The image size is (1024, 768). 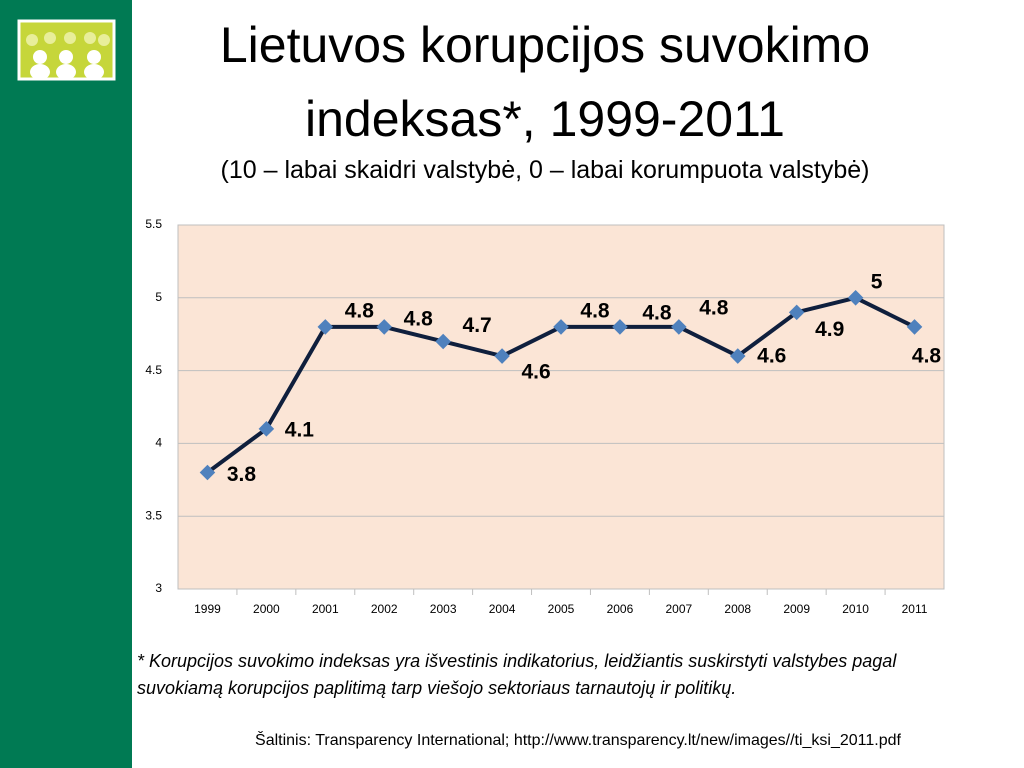 I want to click on data-label: 4.9, so click(x=829, y=329).